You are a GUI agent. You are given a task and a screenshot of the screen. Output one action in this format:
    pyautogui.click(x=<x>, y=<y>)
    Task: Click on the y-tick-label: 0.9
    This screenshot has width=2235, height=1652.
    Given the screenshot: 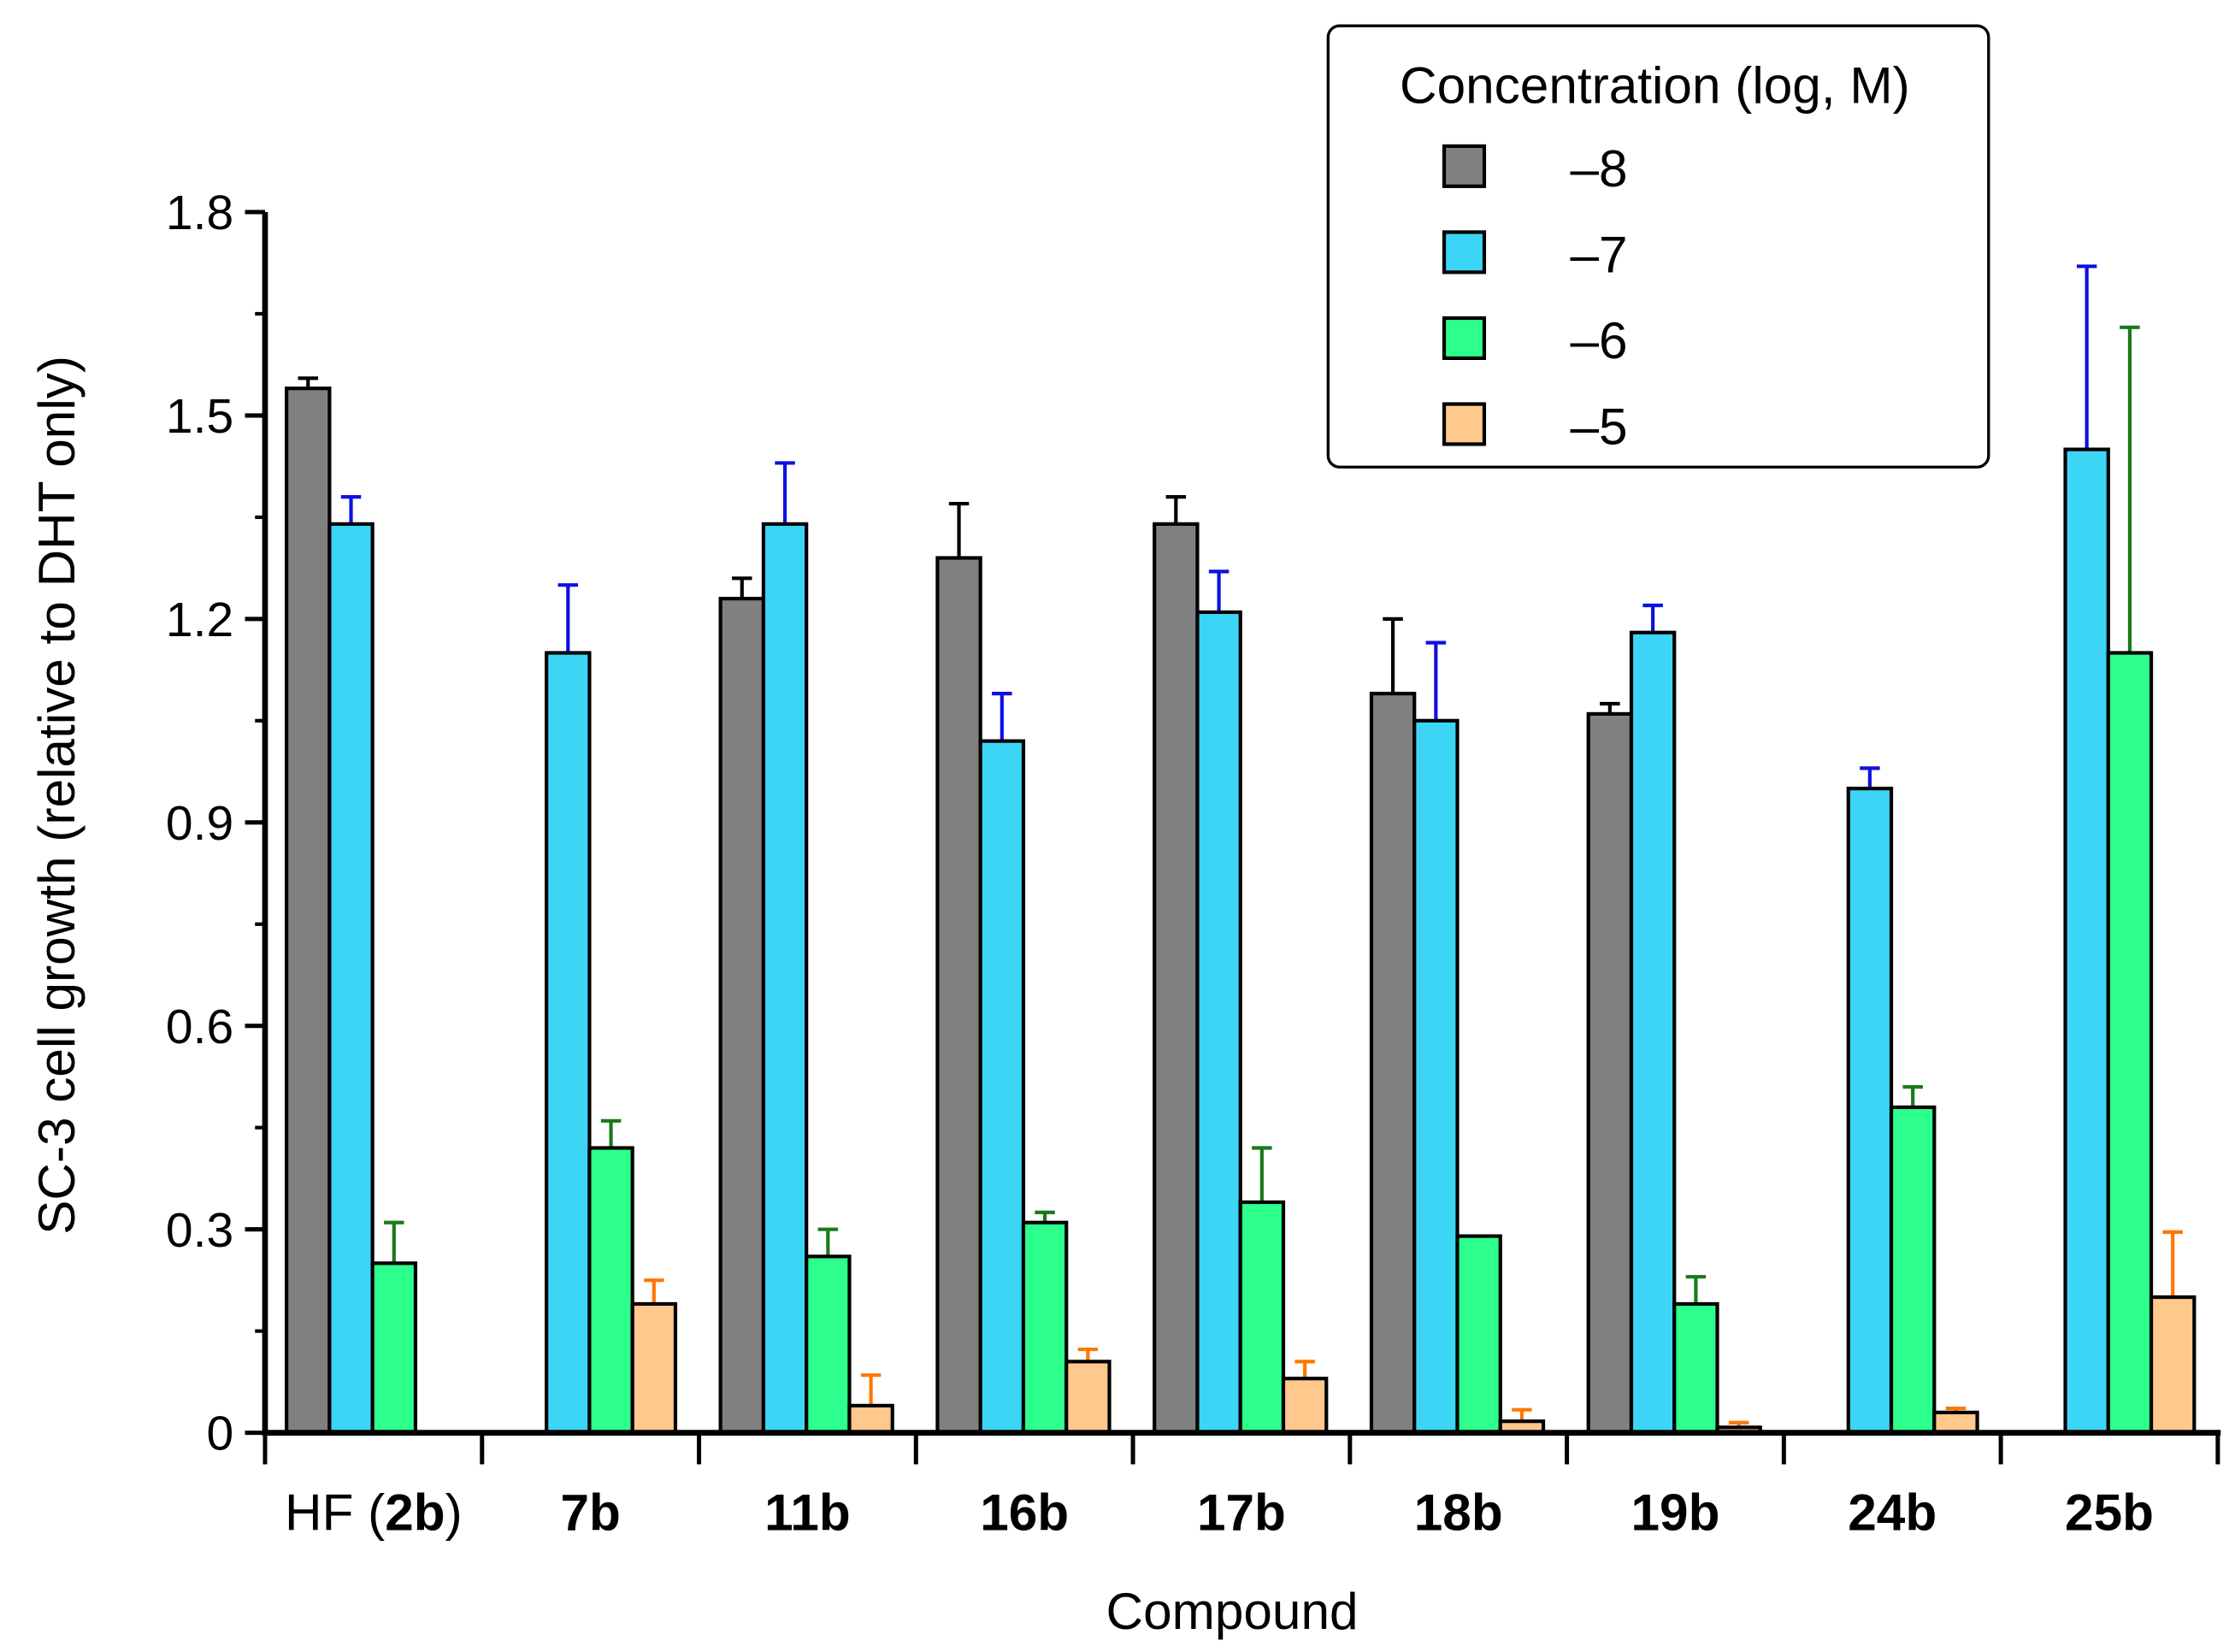 What is the action you would take?
    pyautogui.click(x=199, y=823)
    